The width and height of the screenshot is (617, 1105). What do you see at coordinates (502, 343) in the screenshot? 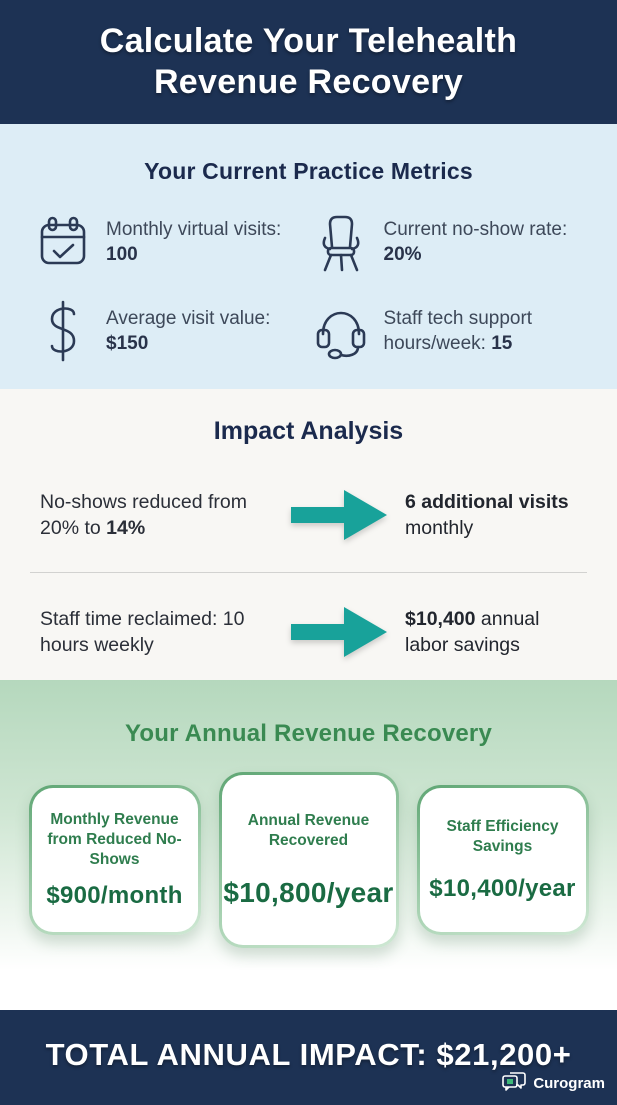
I see `metric-value: 15` at bounding box center [502, 343].